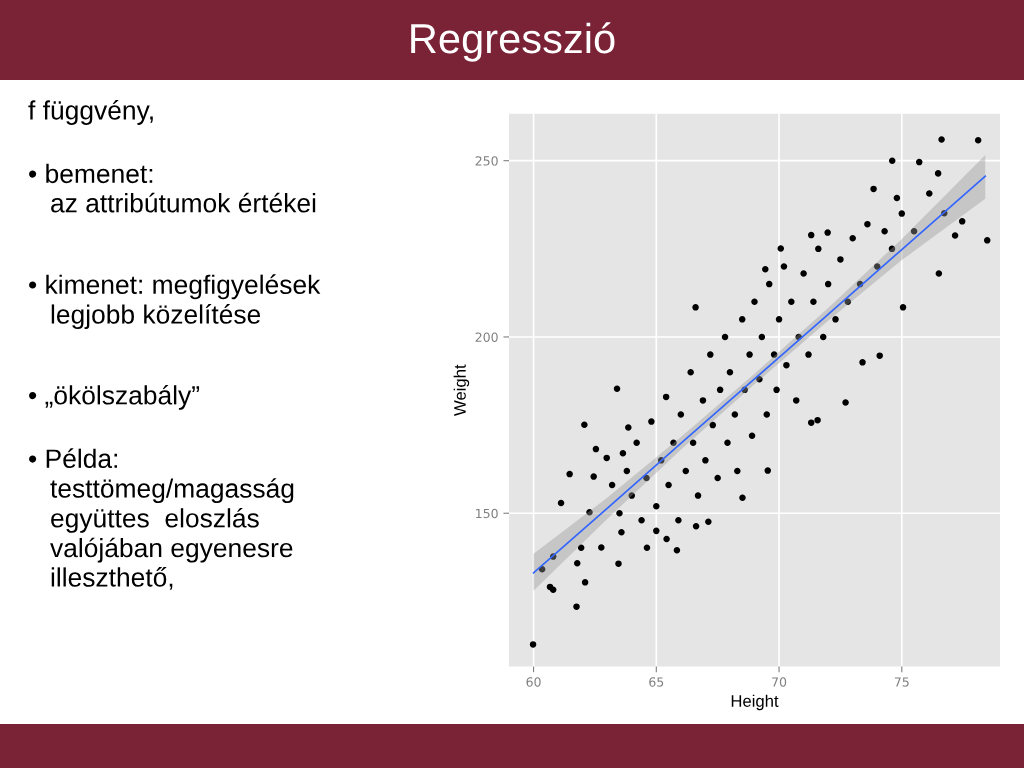 This screenshot has height=768, width=1024. Describe the element at coordinates (90, 112) in the screenshot. I see `text: f függvény,` at that location.